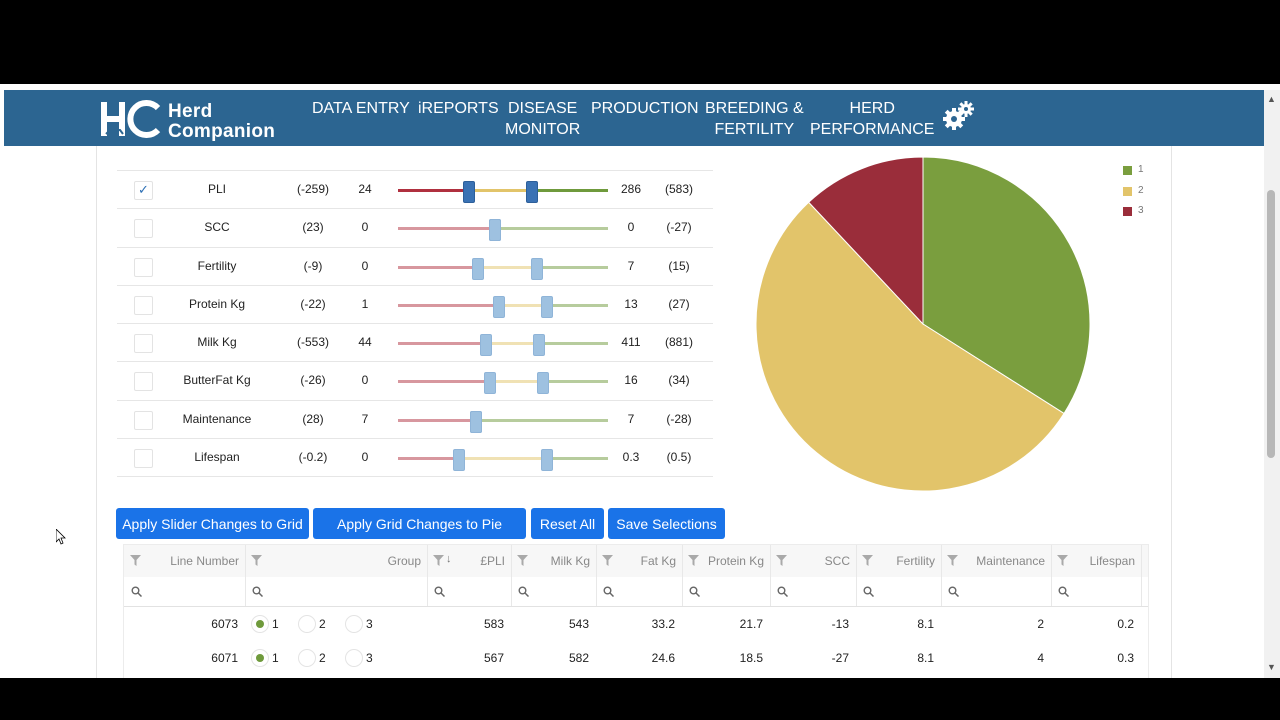 The height and width of the screenshot is (720, 1280). What do you see at coordinates (1271, 99) in the screenshot?
I see `scroll-up-arrow-icon: ▲` at bounding box center [1271, 99].